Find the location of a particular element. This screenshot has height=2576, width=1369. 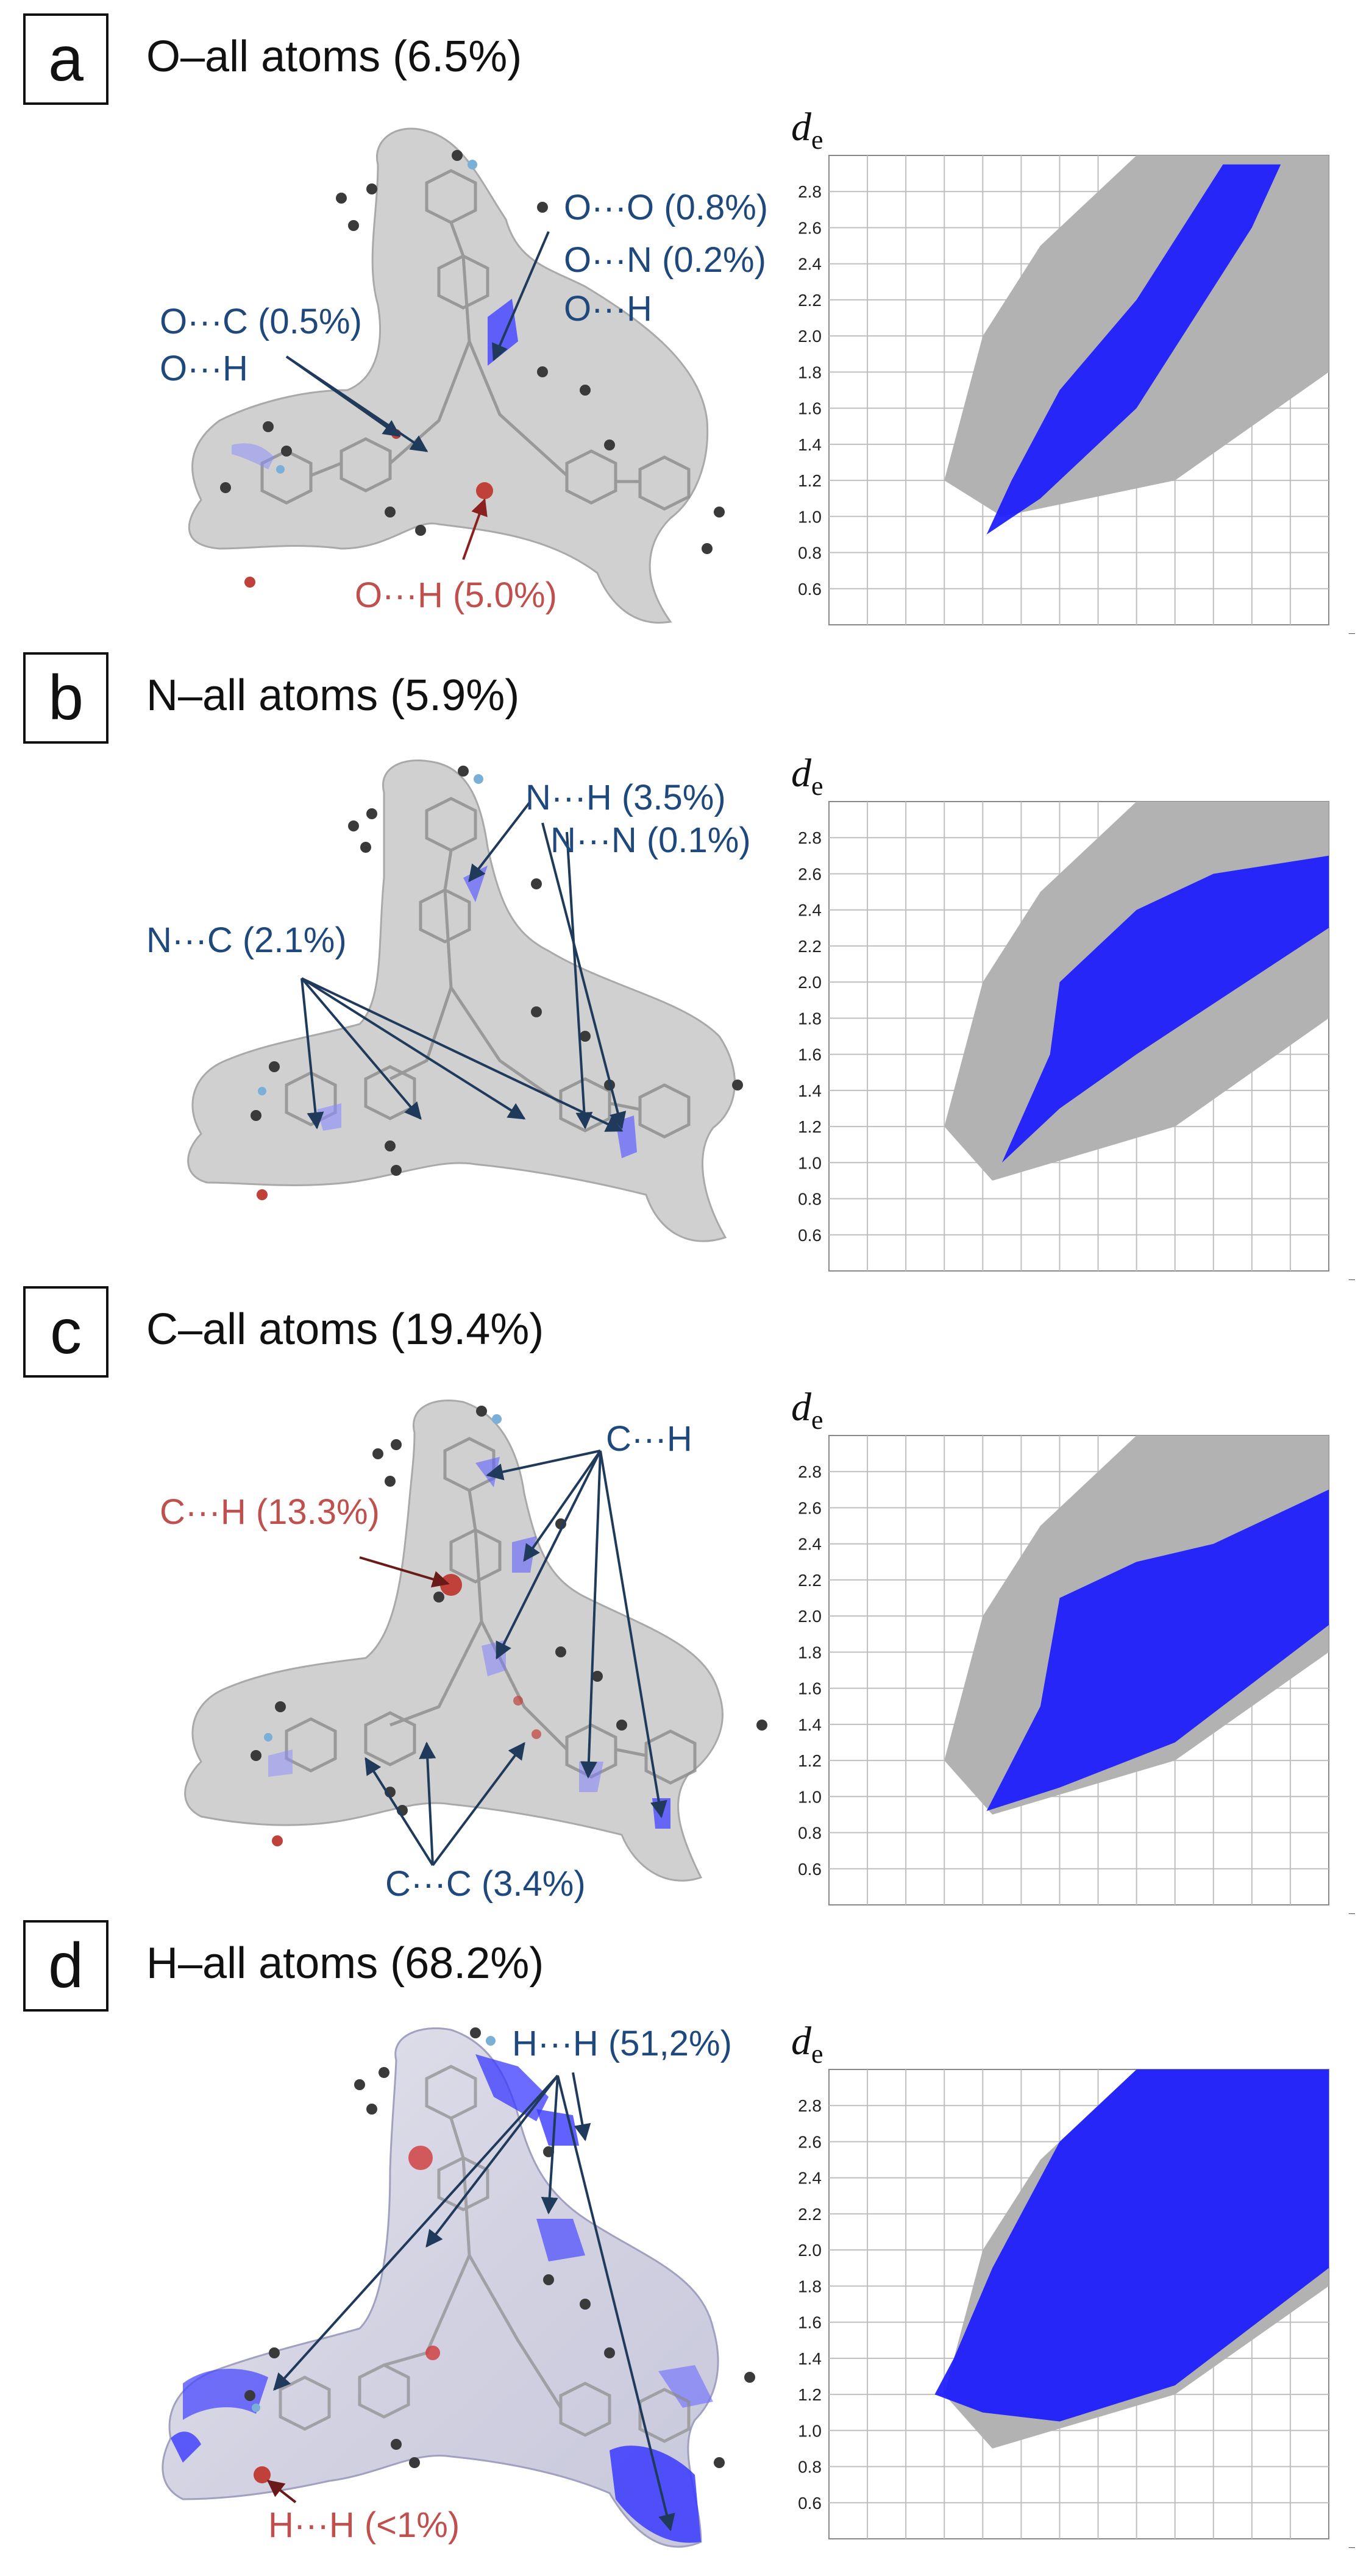

panel-title: N–all atoms (5.9%) is located at coordinates (333, 695).